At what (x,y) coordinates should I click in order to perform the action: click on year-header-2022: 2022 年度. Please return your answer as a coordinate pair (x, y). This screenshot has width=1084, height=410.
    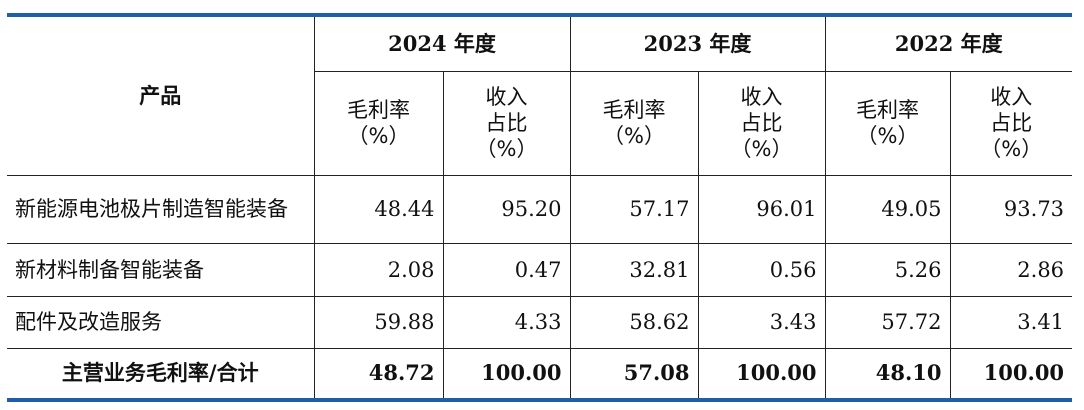
    Looking at the image, I should click on (948, 44).